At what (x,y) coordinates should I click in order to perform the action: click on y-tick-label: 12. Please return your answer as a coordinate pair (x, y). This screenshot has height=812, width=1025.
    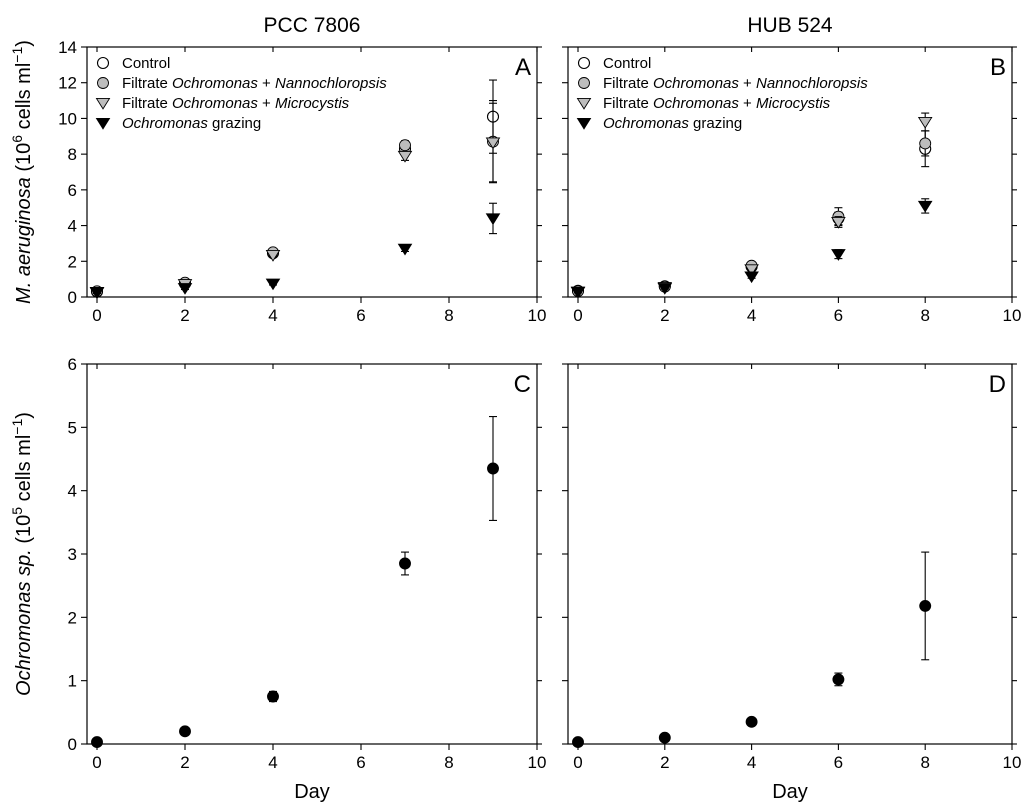
    Looking at the image, I should click on (67, 83).